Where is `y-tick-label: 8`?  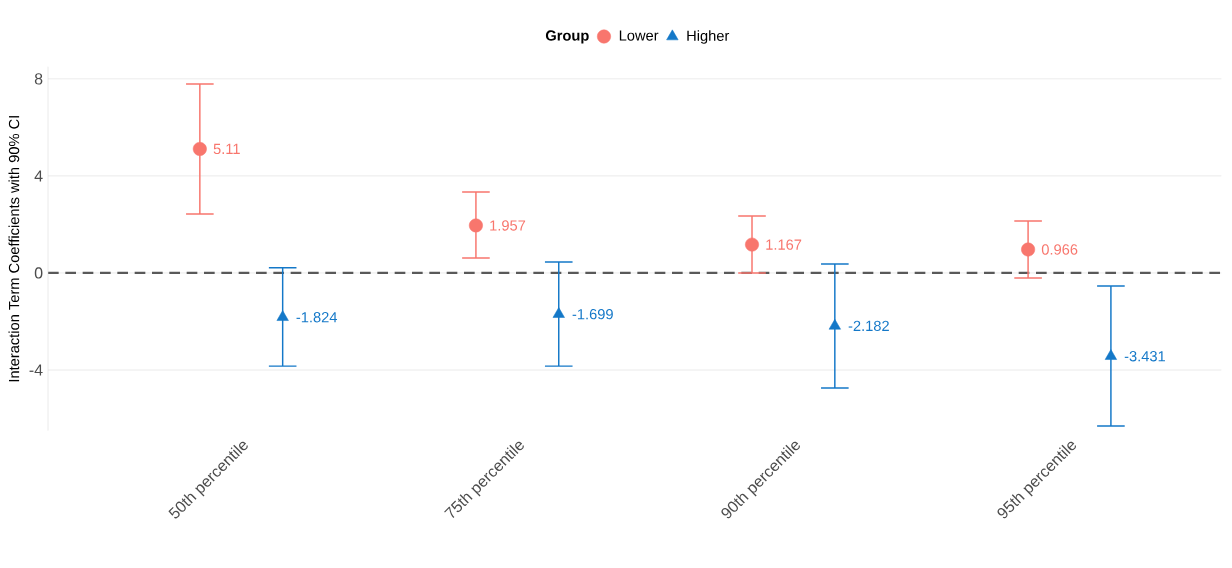 y-tick-label: 8 is located at coordinates (38, 79).